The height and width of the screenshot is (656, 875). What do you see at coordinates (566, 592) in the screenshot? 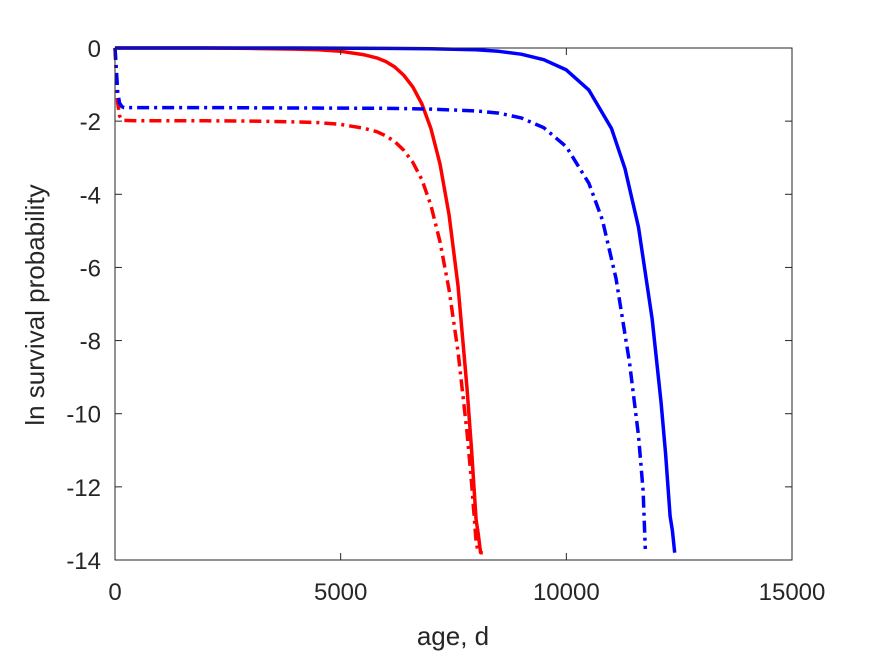
I see `x-tick-label: 10000` at bounding box center [566, 592].